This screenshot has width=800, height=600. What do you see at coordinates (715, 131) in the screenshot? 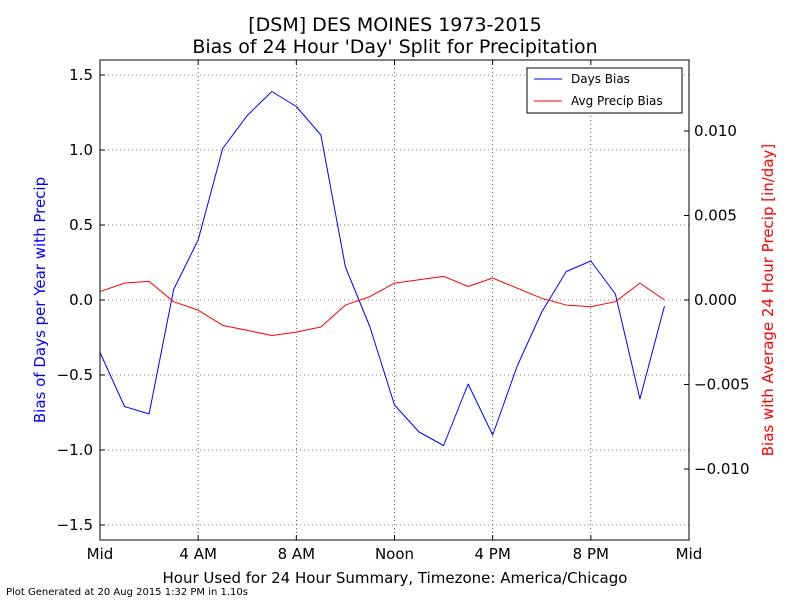
I see `y-tick-label-right: 0.010` at bounding box center [715, 131].